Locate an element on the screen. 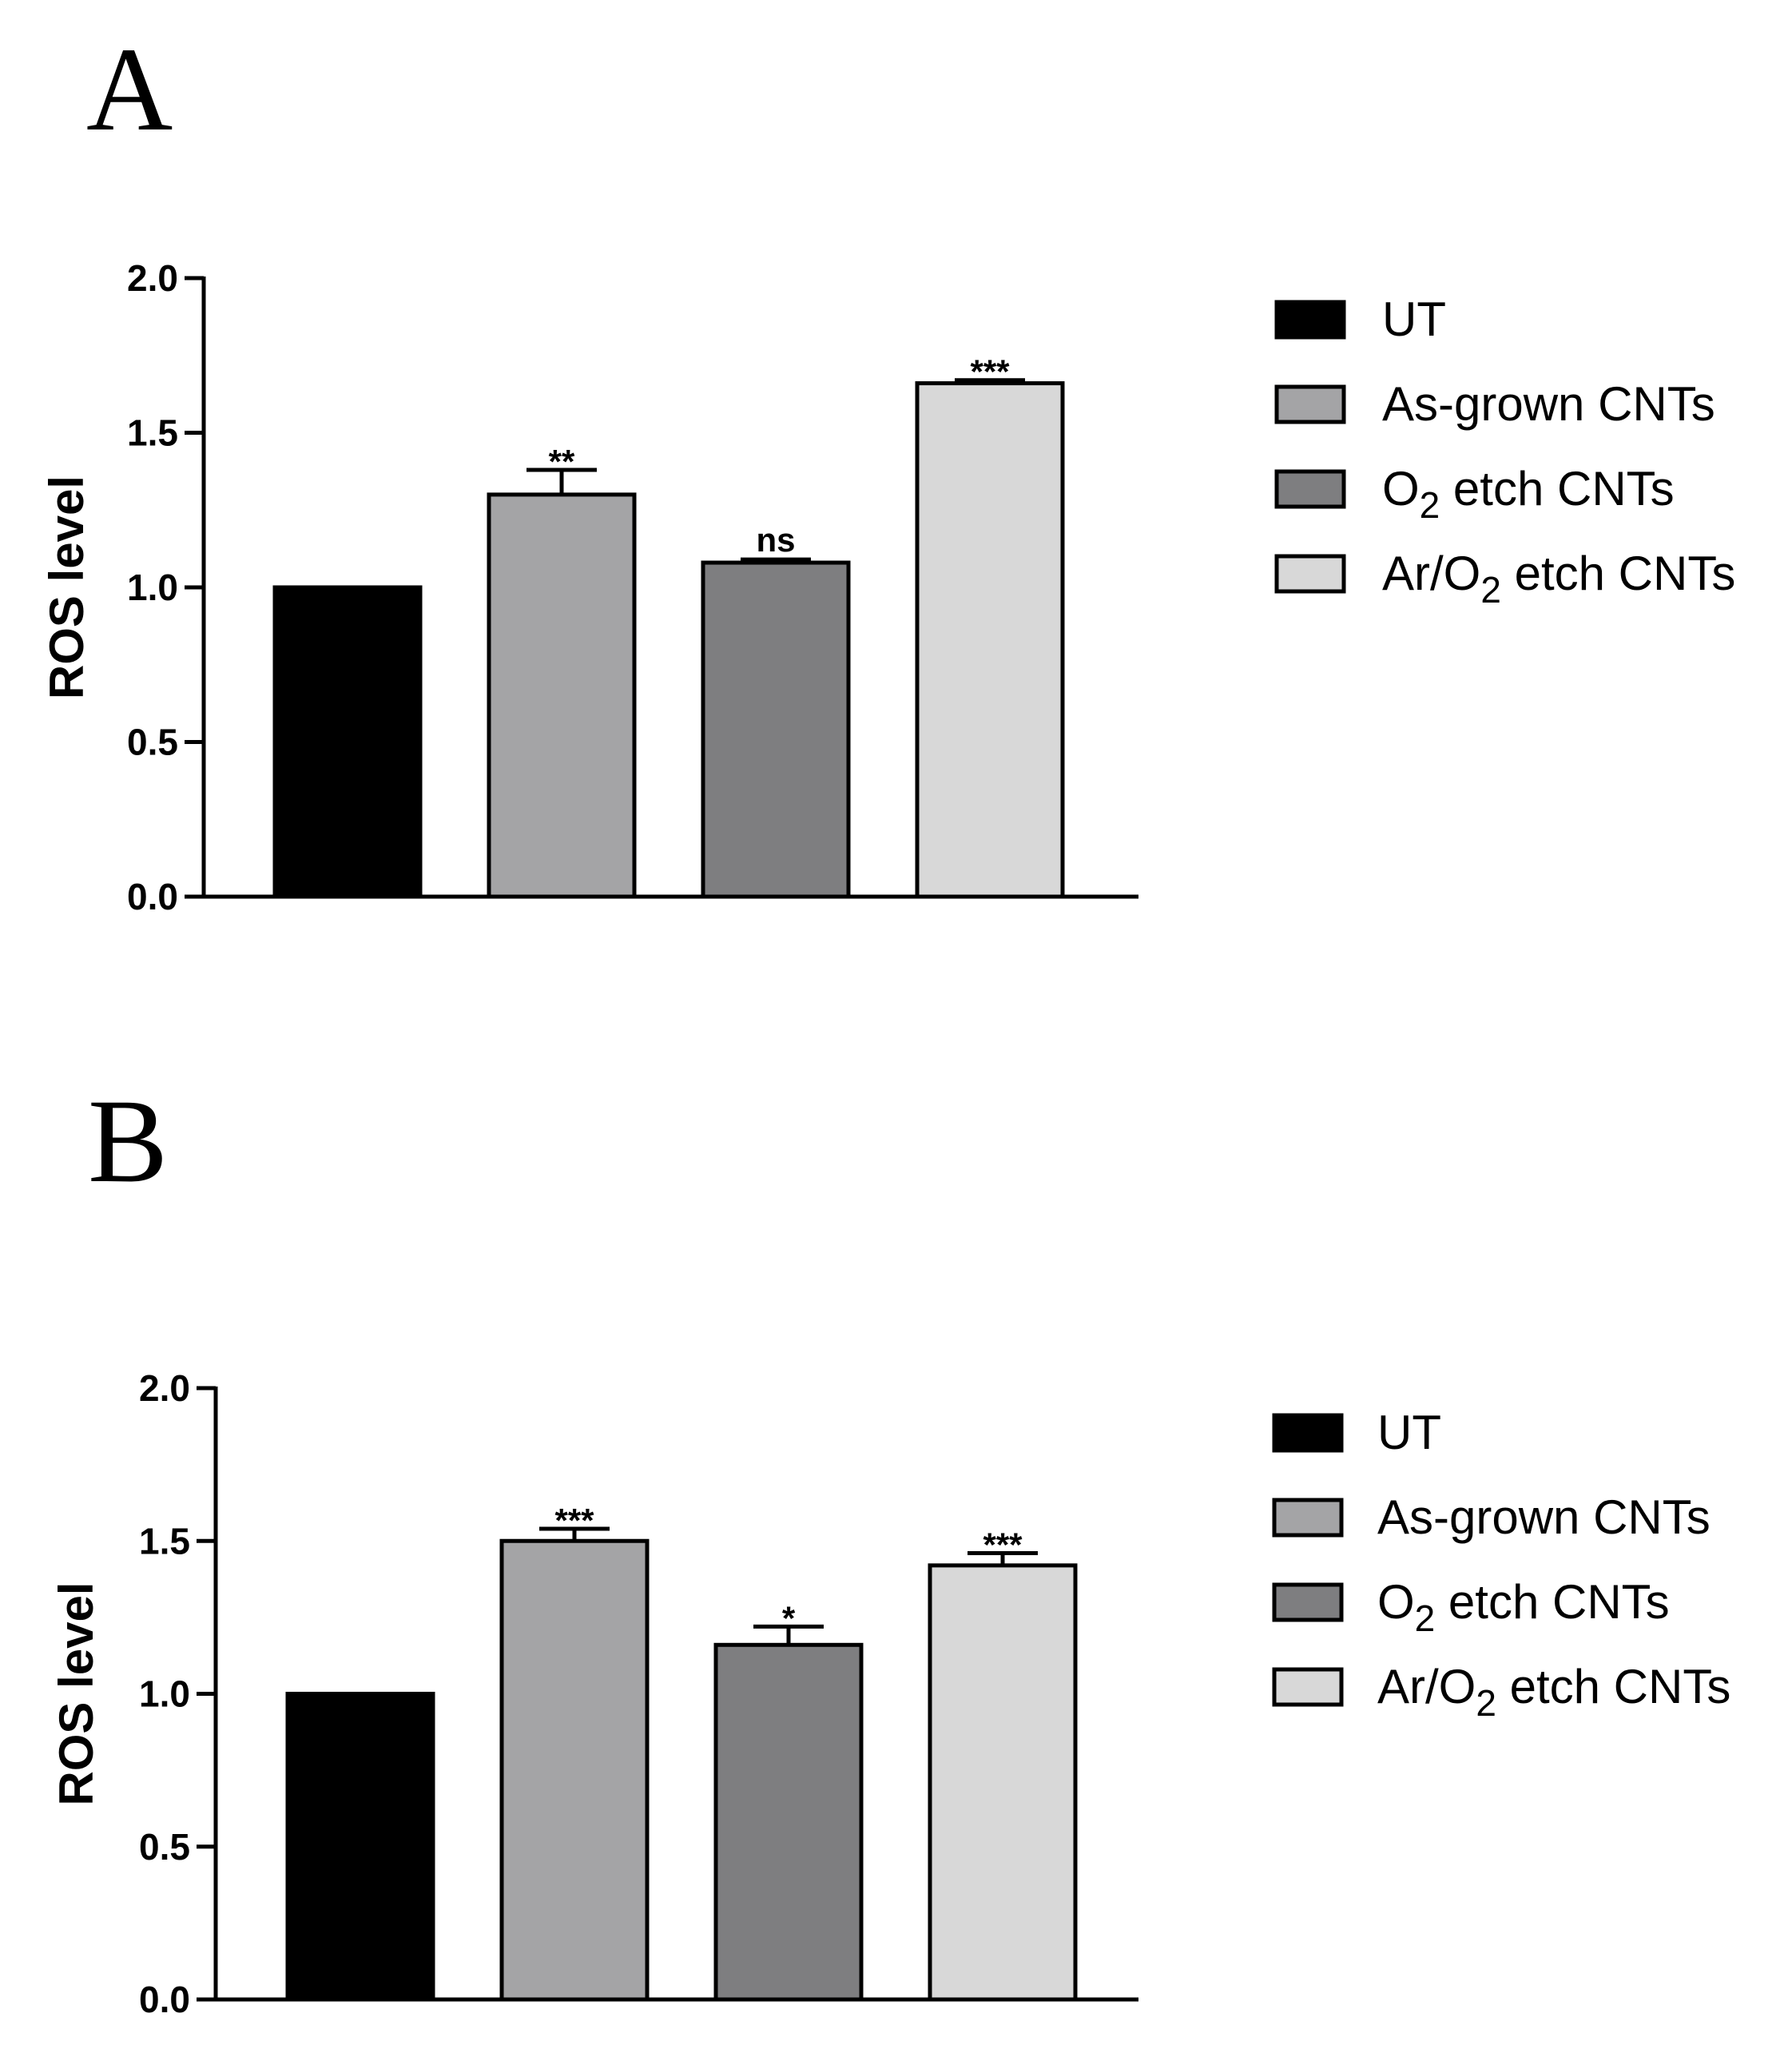  panel-label-b: B is located at coordinates (128, 1141).